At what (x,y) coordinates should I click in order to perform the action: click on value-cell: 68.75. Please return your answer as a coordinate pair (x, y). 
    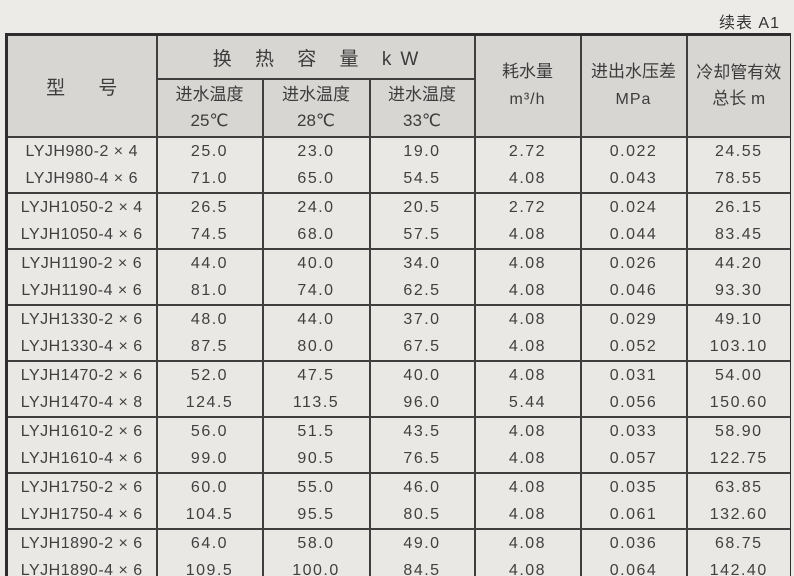
    Looking at the image, I should click on (738, 543).